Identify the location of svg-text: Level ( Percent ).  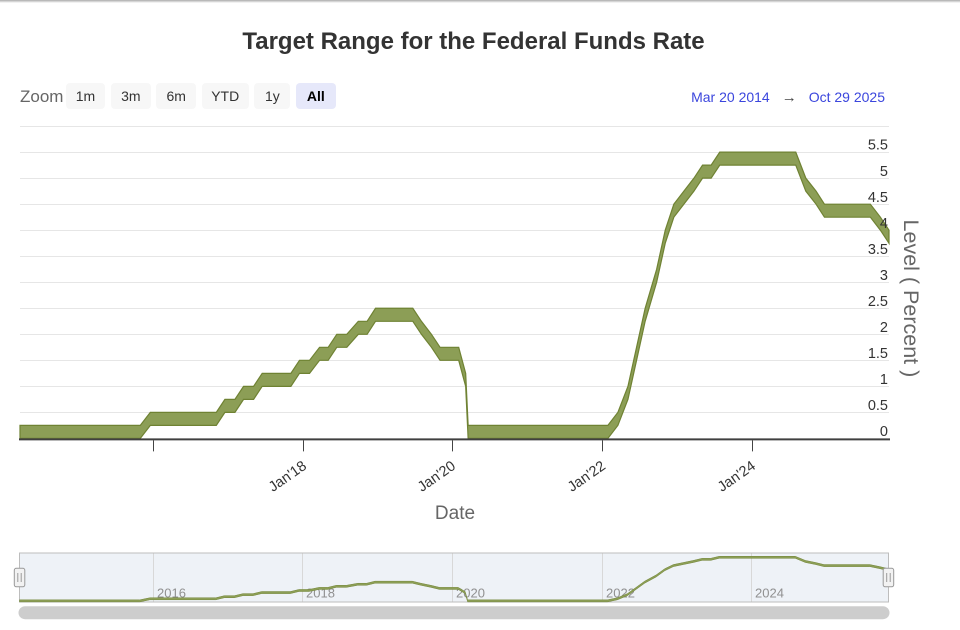
(911, 299).